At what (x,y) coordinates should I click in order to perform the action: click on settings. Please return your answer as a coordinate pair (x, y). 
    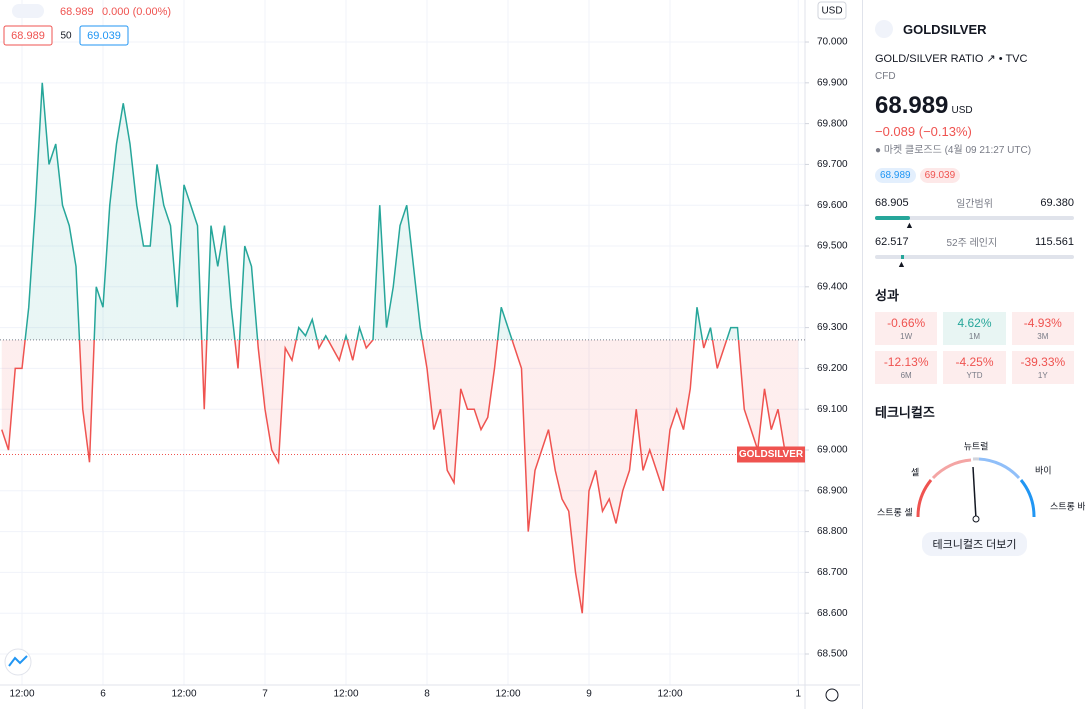
    Looking at the image, I should click on (832, 695).